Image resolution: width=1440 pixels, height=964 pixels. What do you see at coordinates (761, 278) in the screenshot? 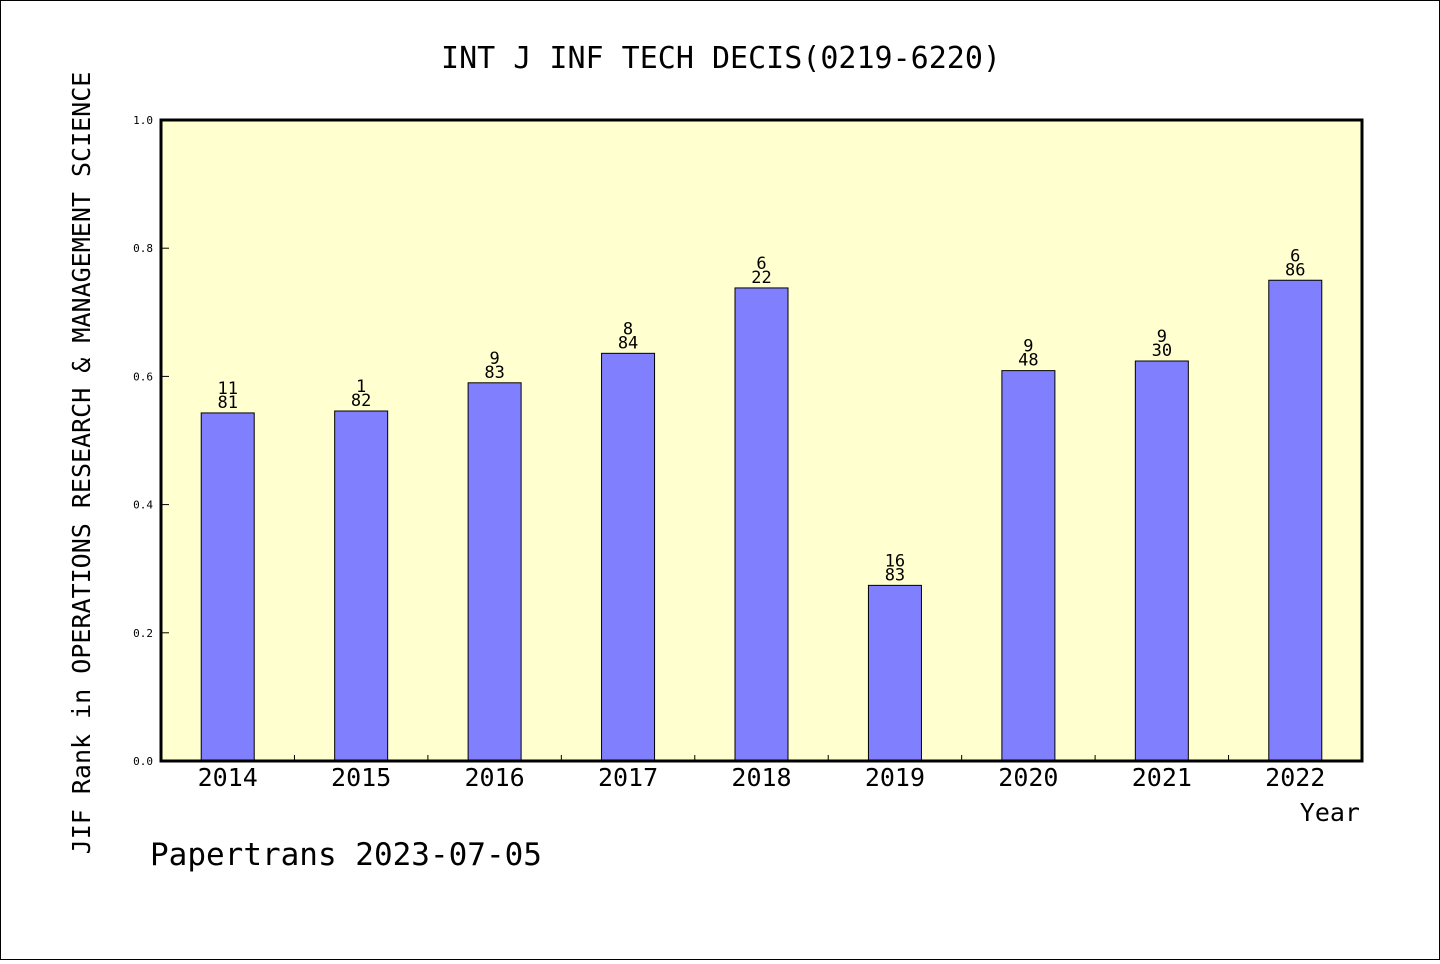
I see `bar-label-bottom: 22` at bounding box center [761, 278].